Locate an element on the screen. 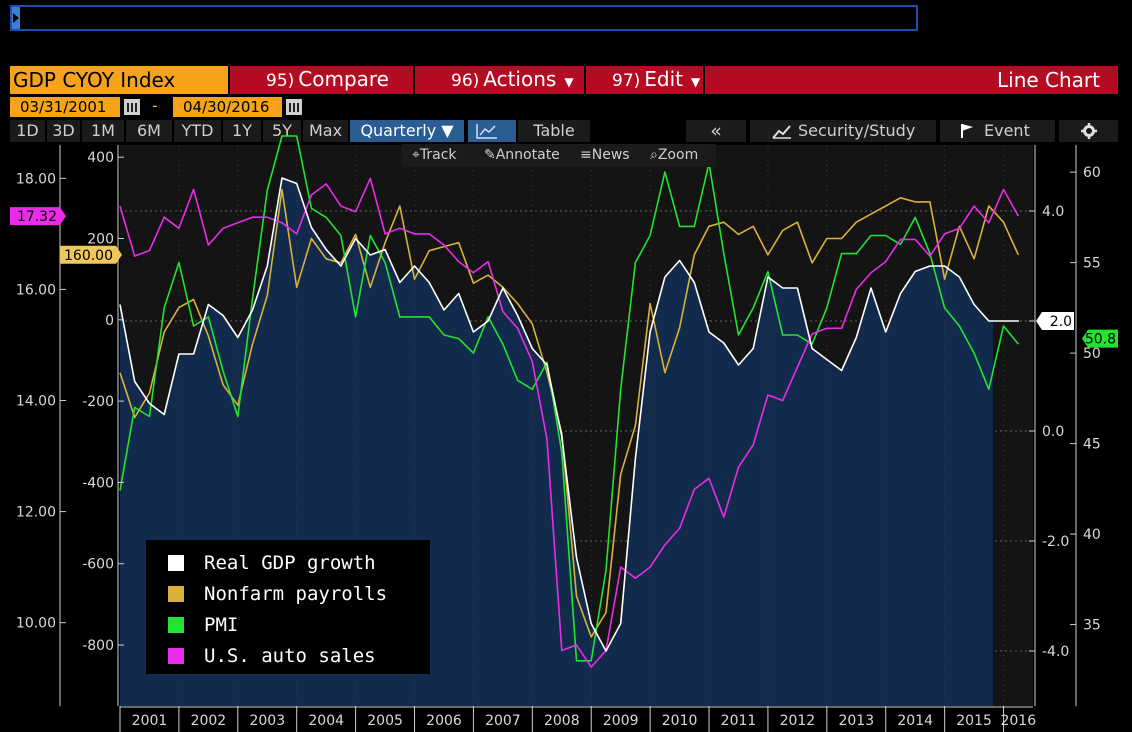 Image resolution: width=1132 pixels, height=732 pixels. end-date-field: 04/30/2016 is located at coordinates (227, 107).